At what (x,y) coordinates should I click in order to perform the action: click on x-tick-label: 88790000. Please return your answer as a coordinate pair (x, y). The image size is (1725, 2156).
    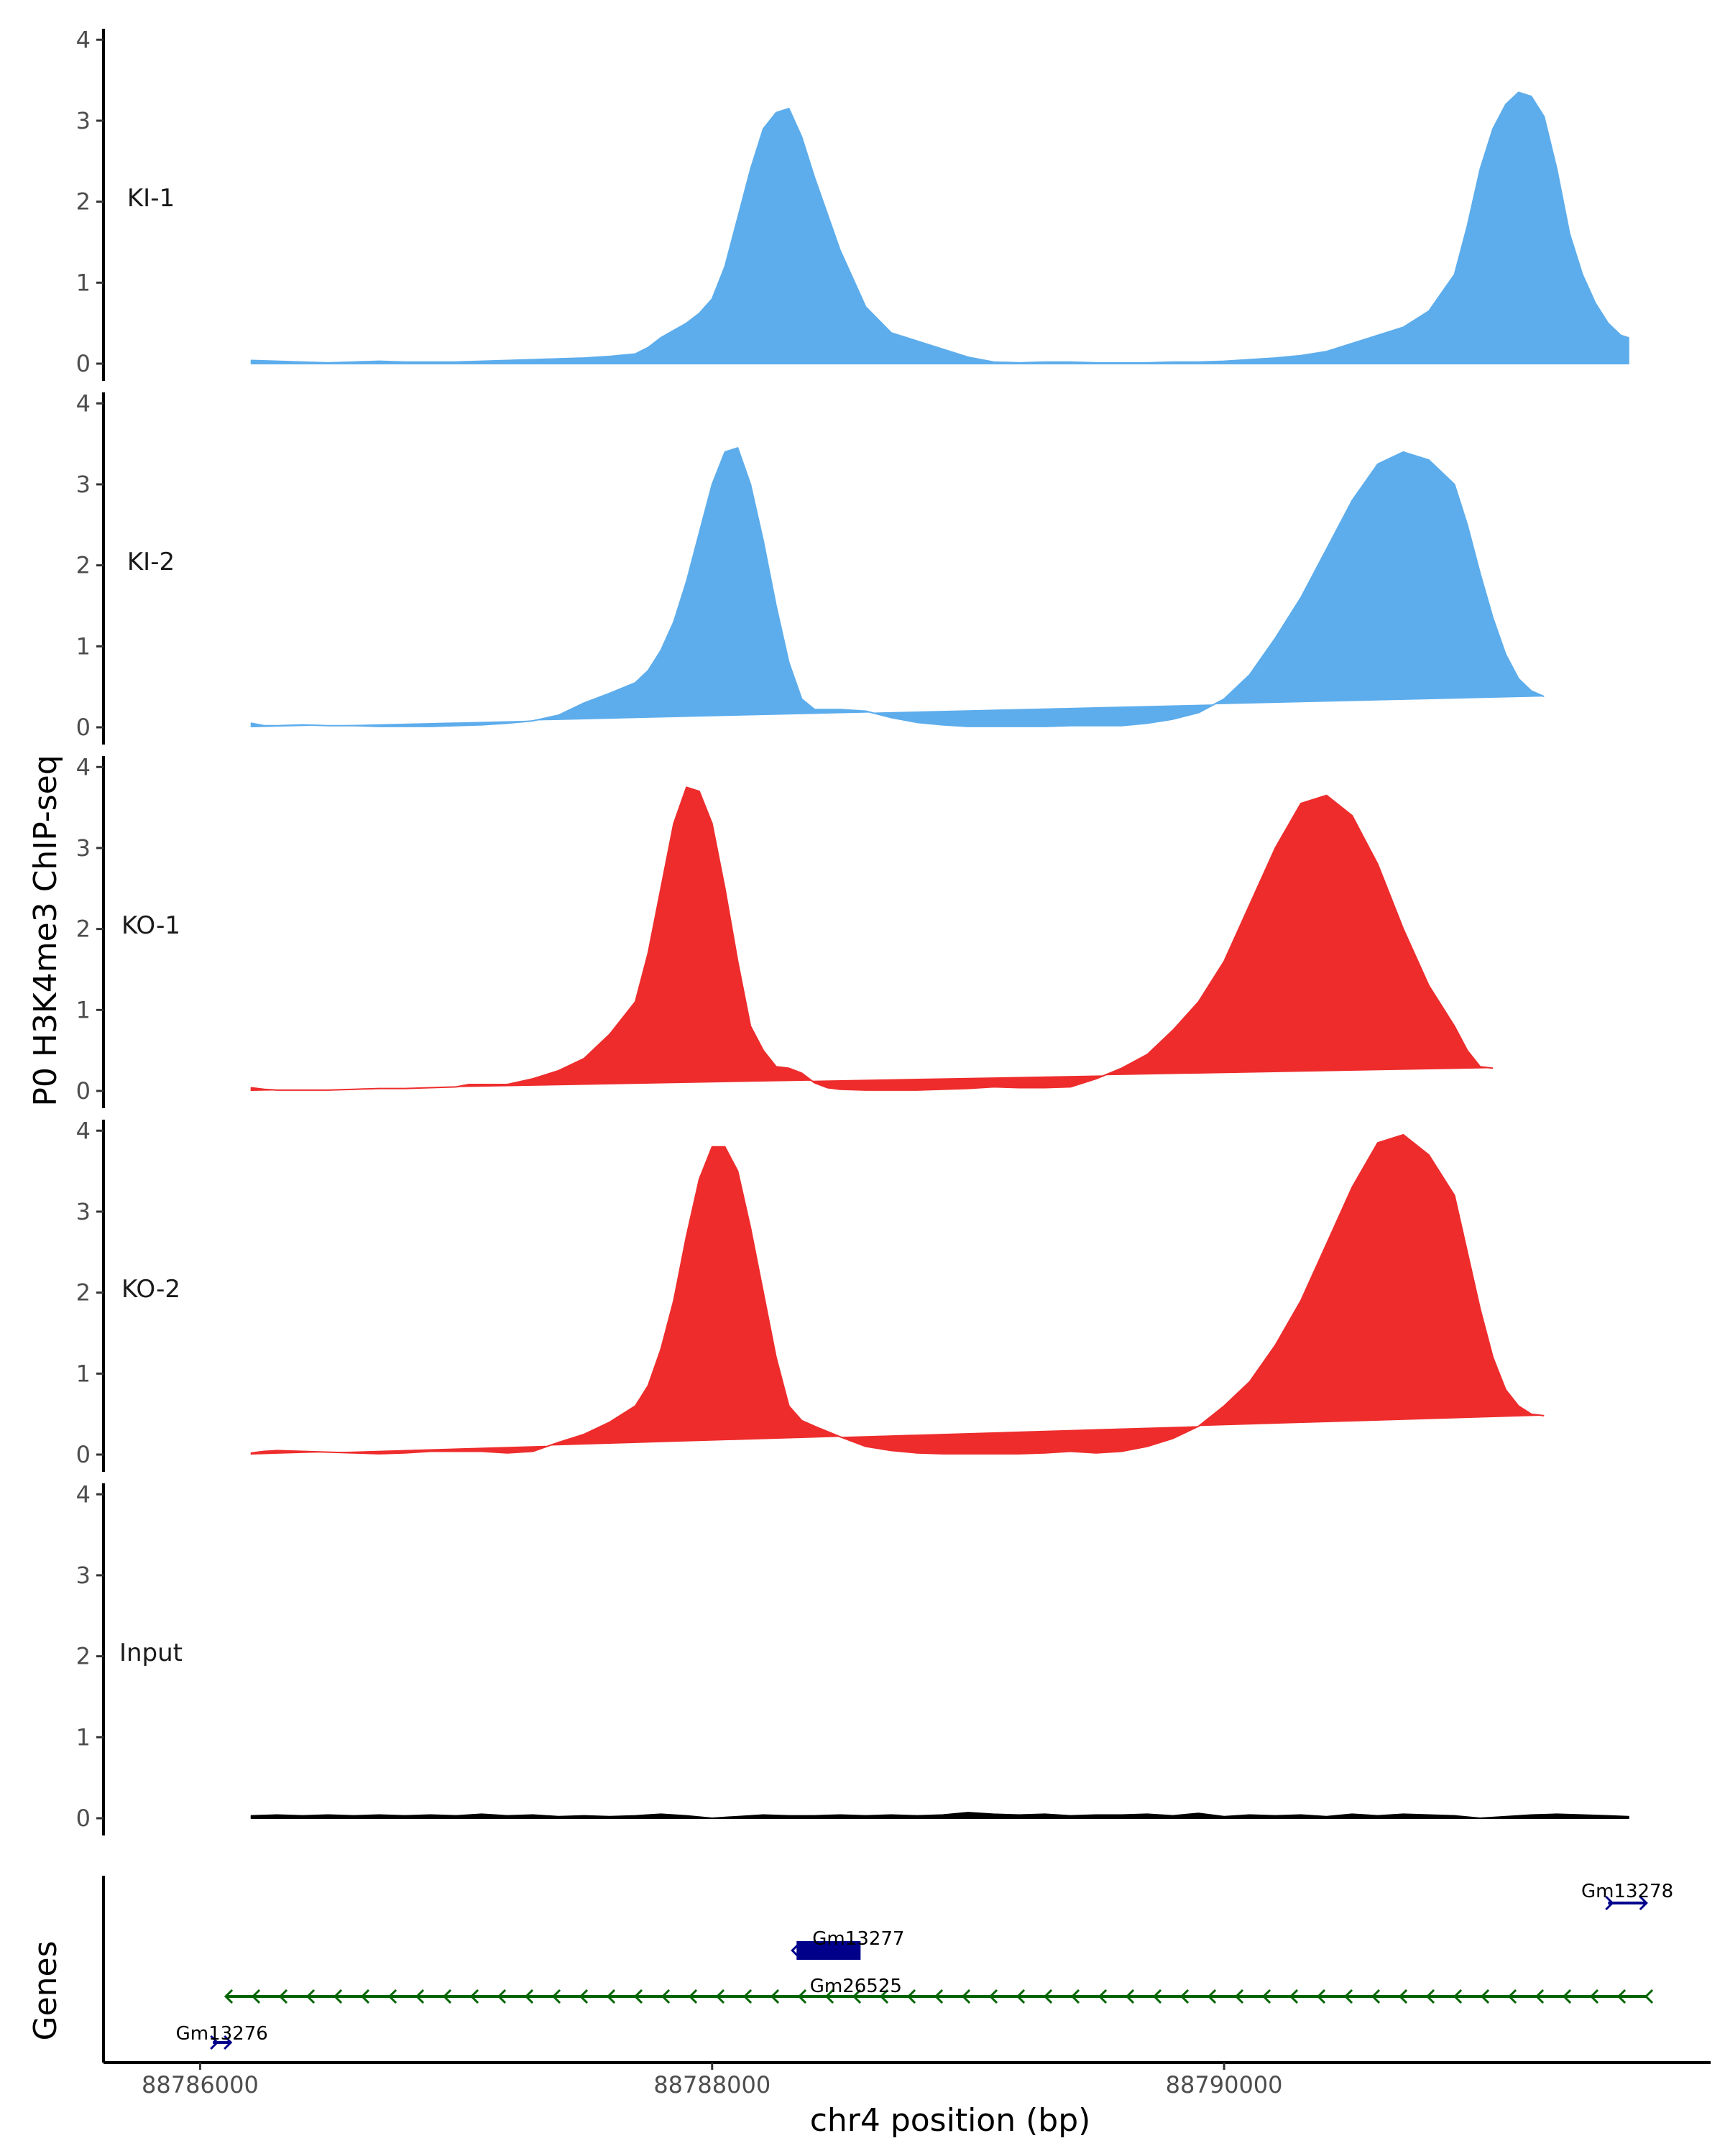
    Looking at the image, I should click on (1224, 2085).